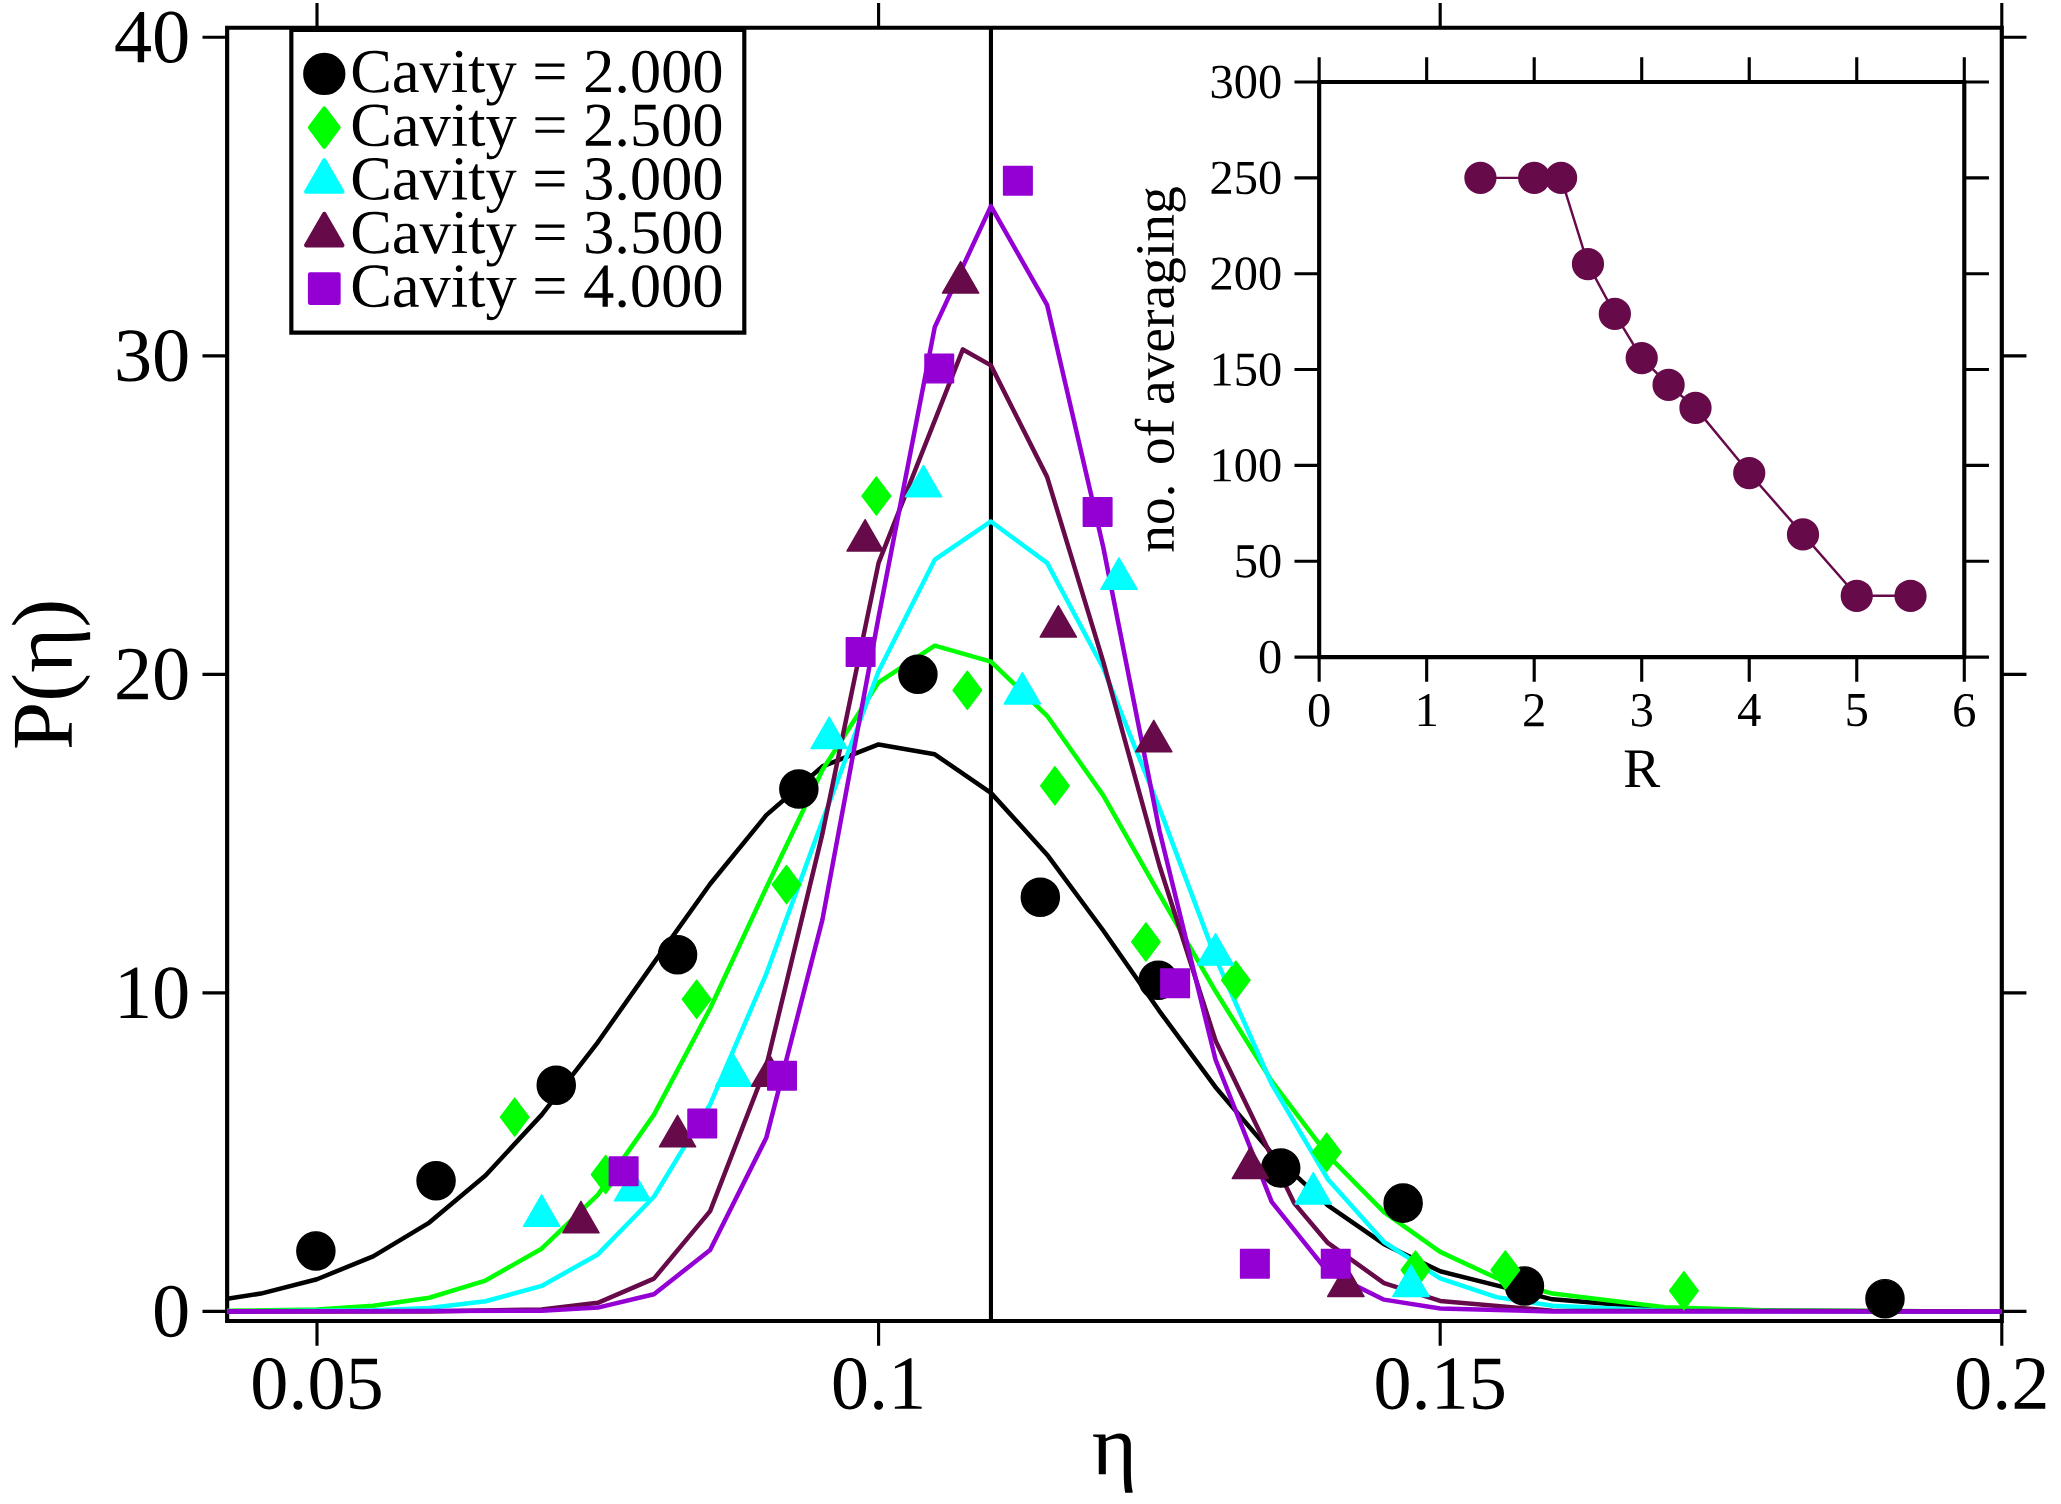  Describe the element at coordinates (317, 1383) in the screenshot. I see `x-tick-label: 0.05` at that location.